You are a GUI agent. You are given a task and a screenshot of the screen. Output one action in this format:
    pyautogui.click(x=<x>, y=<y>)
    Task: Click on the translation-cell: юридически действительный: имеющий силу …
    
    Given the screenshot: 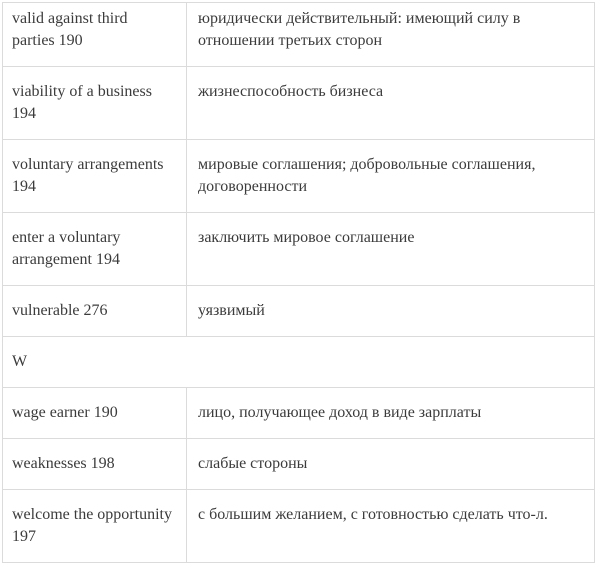 What is the action you would take?
    pyautogui.click(x=390, y=34)
    